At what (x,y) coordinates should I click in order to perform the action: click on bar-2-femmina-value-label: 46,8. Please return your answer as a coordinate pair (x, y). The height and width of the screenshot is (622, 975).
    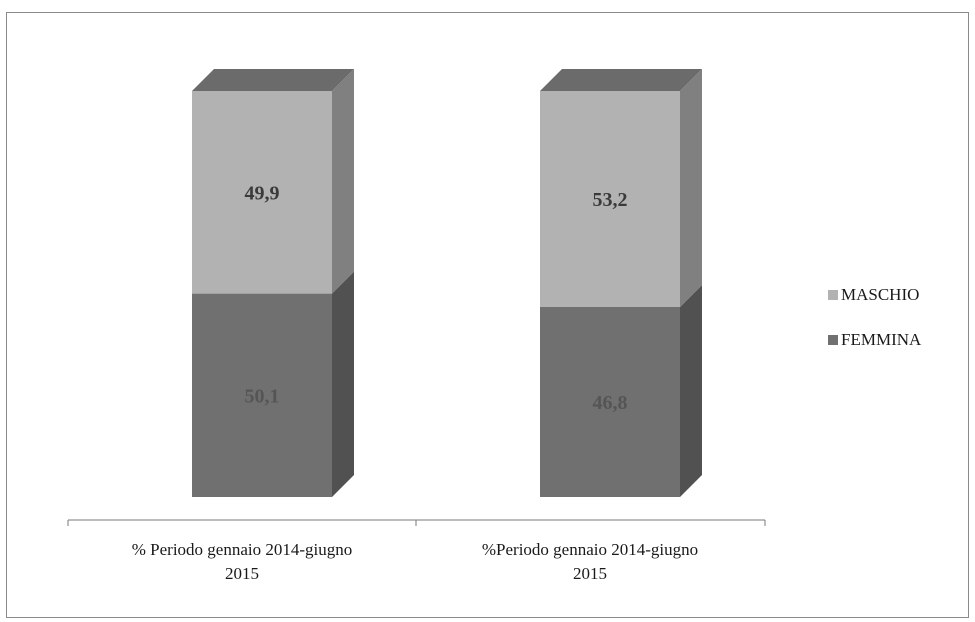
    Looking at the image, I should click on (610, 403).